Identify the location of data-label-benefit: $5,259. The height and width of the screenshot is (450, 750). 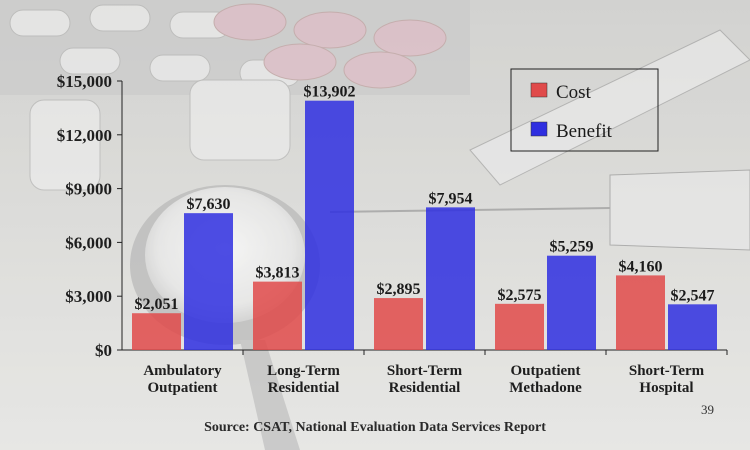
(572, 247).